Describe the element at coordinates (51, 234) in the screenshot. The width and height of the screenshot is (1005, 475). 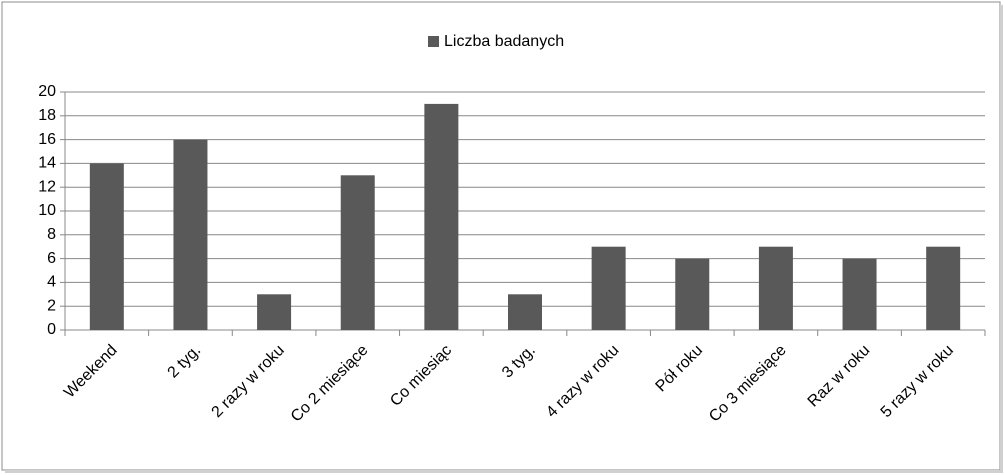
I see `y-tick-label: 8` at that location.